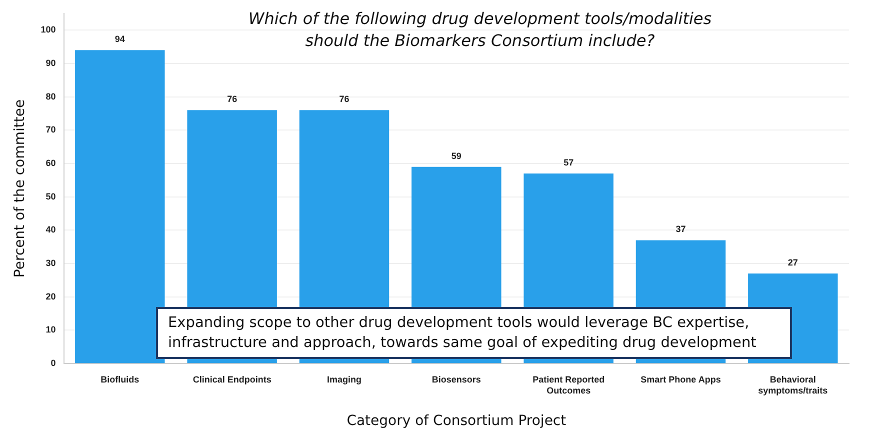  I want to click on bar, so click(120, 207).